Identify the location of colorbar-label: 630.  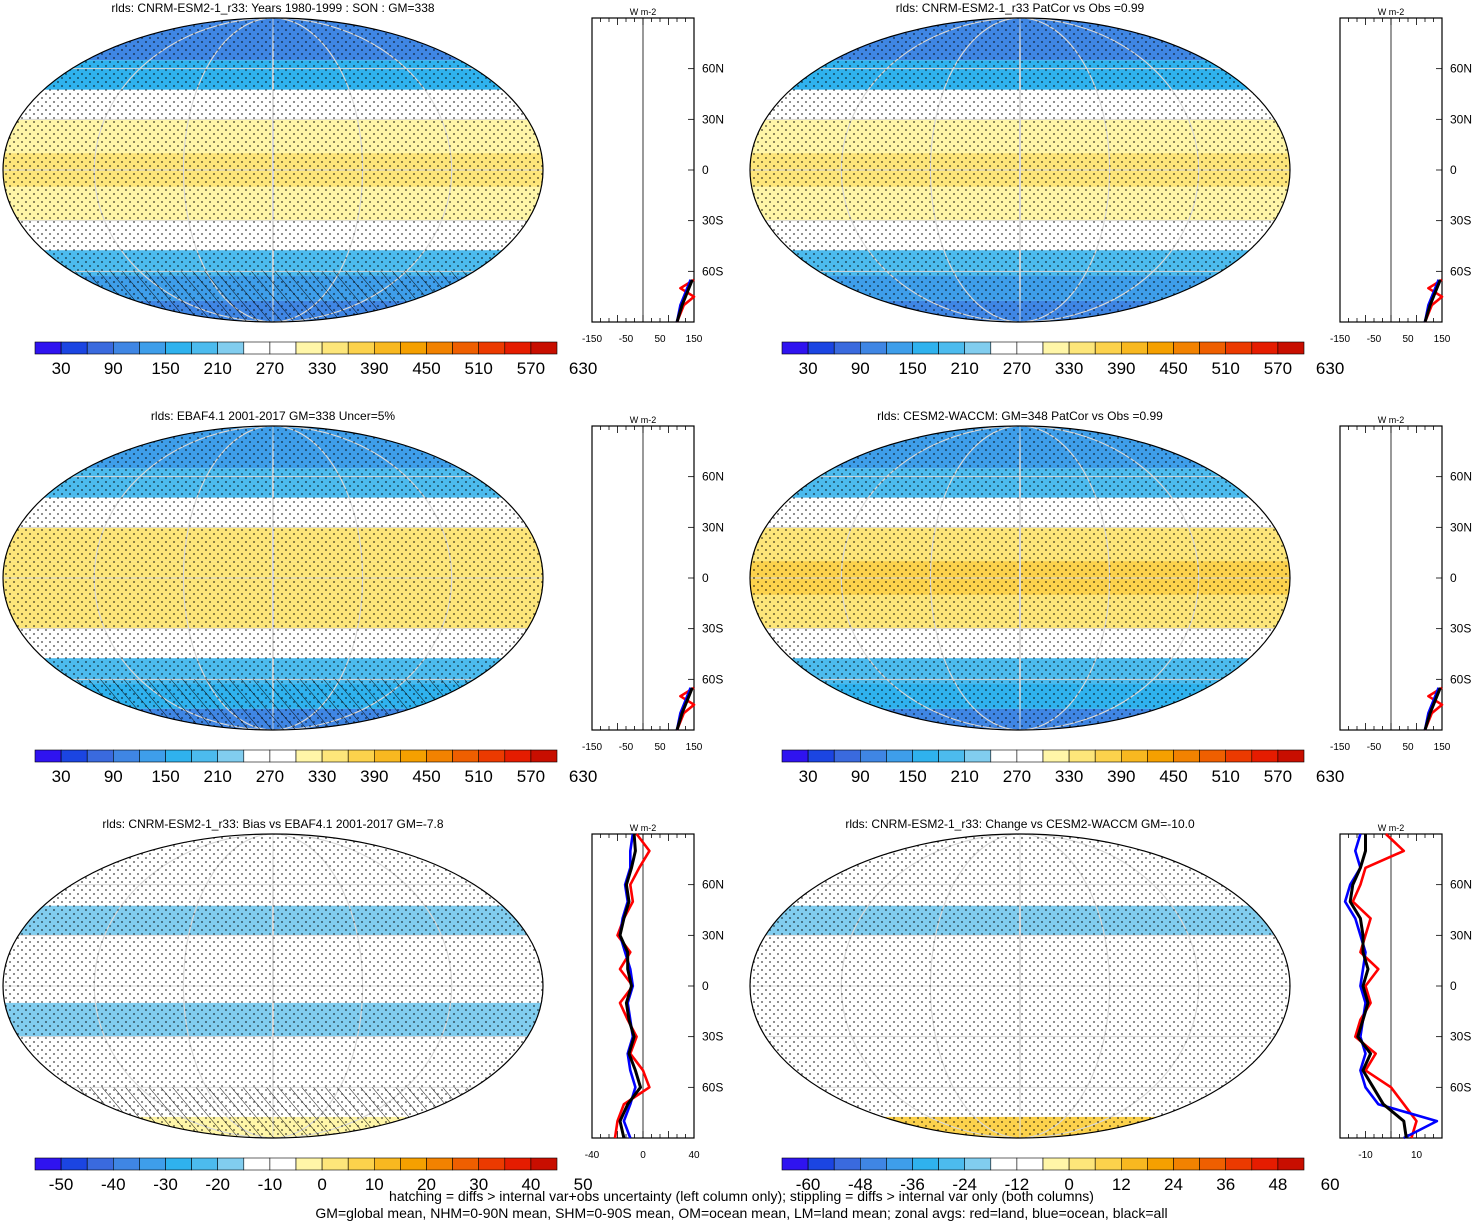
(583, 368).